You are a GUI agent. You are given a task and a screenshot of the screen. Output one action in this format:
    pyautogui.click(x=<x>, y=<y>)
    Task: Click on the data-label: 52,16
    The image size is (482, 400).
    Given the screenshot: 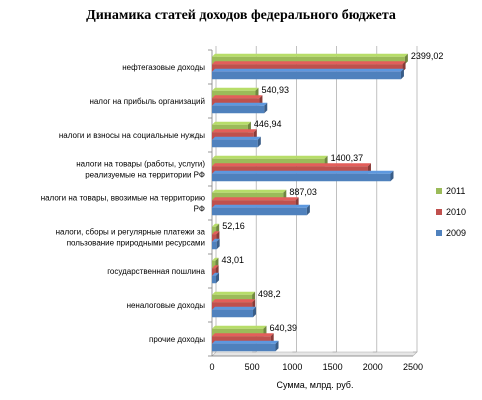 What is the action you would take?
    pyautogui.click(x=233, y=226)
    